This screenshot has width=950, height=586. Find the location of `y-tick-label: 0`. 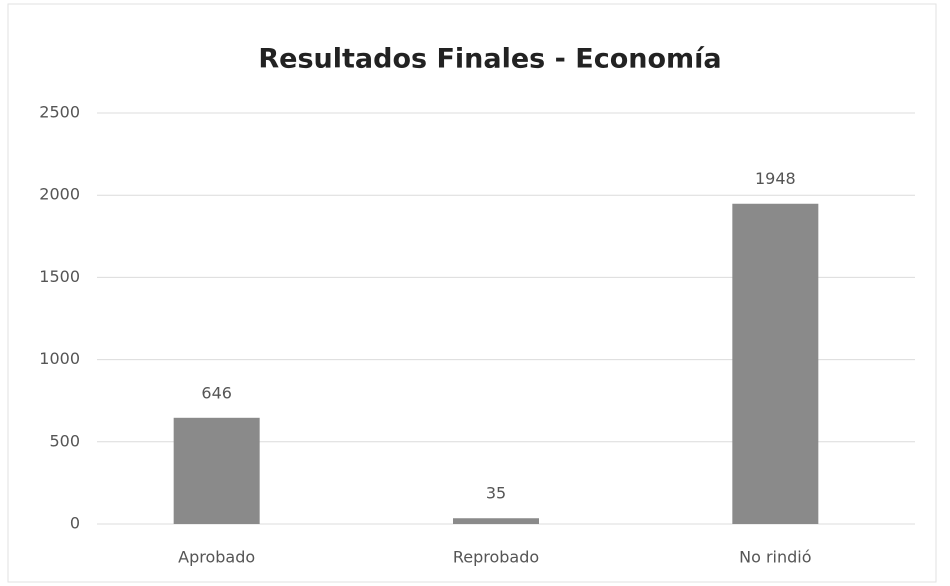

y-tick-label: 0 is located at coordinates (75, 523).